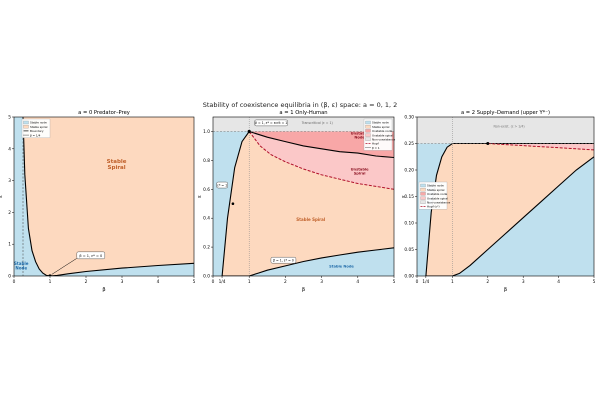 The height and width of the screenshot is (400, 600). I want to click on annotation-box, so click(91, 255).